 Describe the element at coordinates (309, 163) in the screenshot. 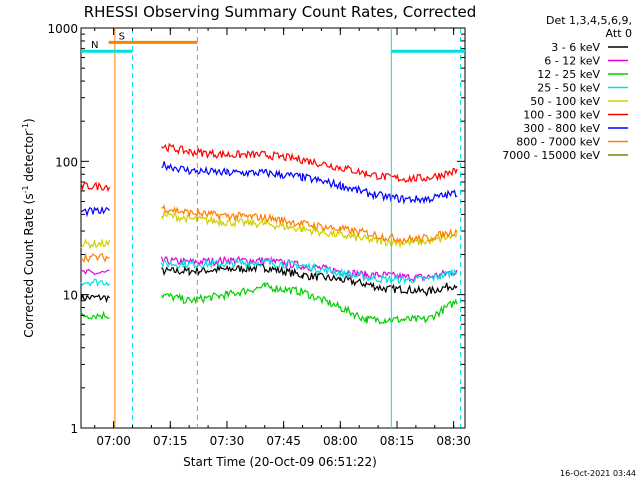

I see `series-6-post-line` at that location.